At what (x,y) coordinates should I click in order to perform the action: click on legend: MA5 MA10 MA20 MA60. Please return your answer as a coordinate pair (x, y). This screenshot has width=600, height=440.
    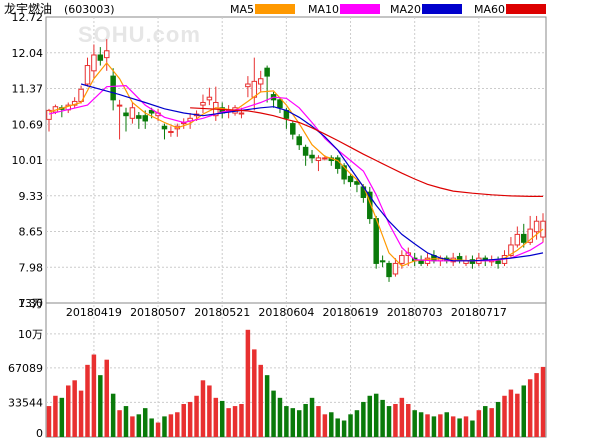
    Looking at the image, I should click on (388, 9).